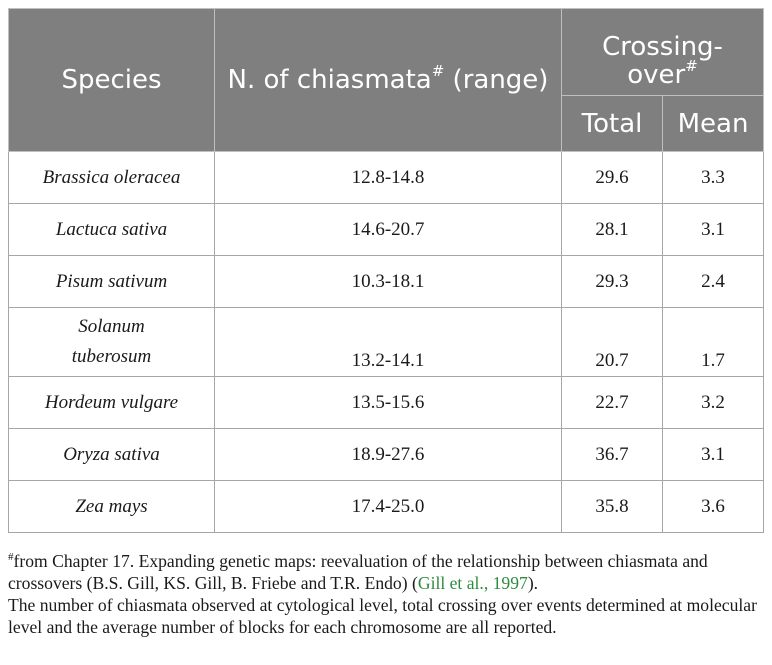 The height and width of the screenshot is (665, 772). I want to click on table-row: Hordeum vulgare 13.5-15.6 22.7 3.2, so click(386, 402).